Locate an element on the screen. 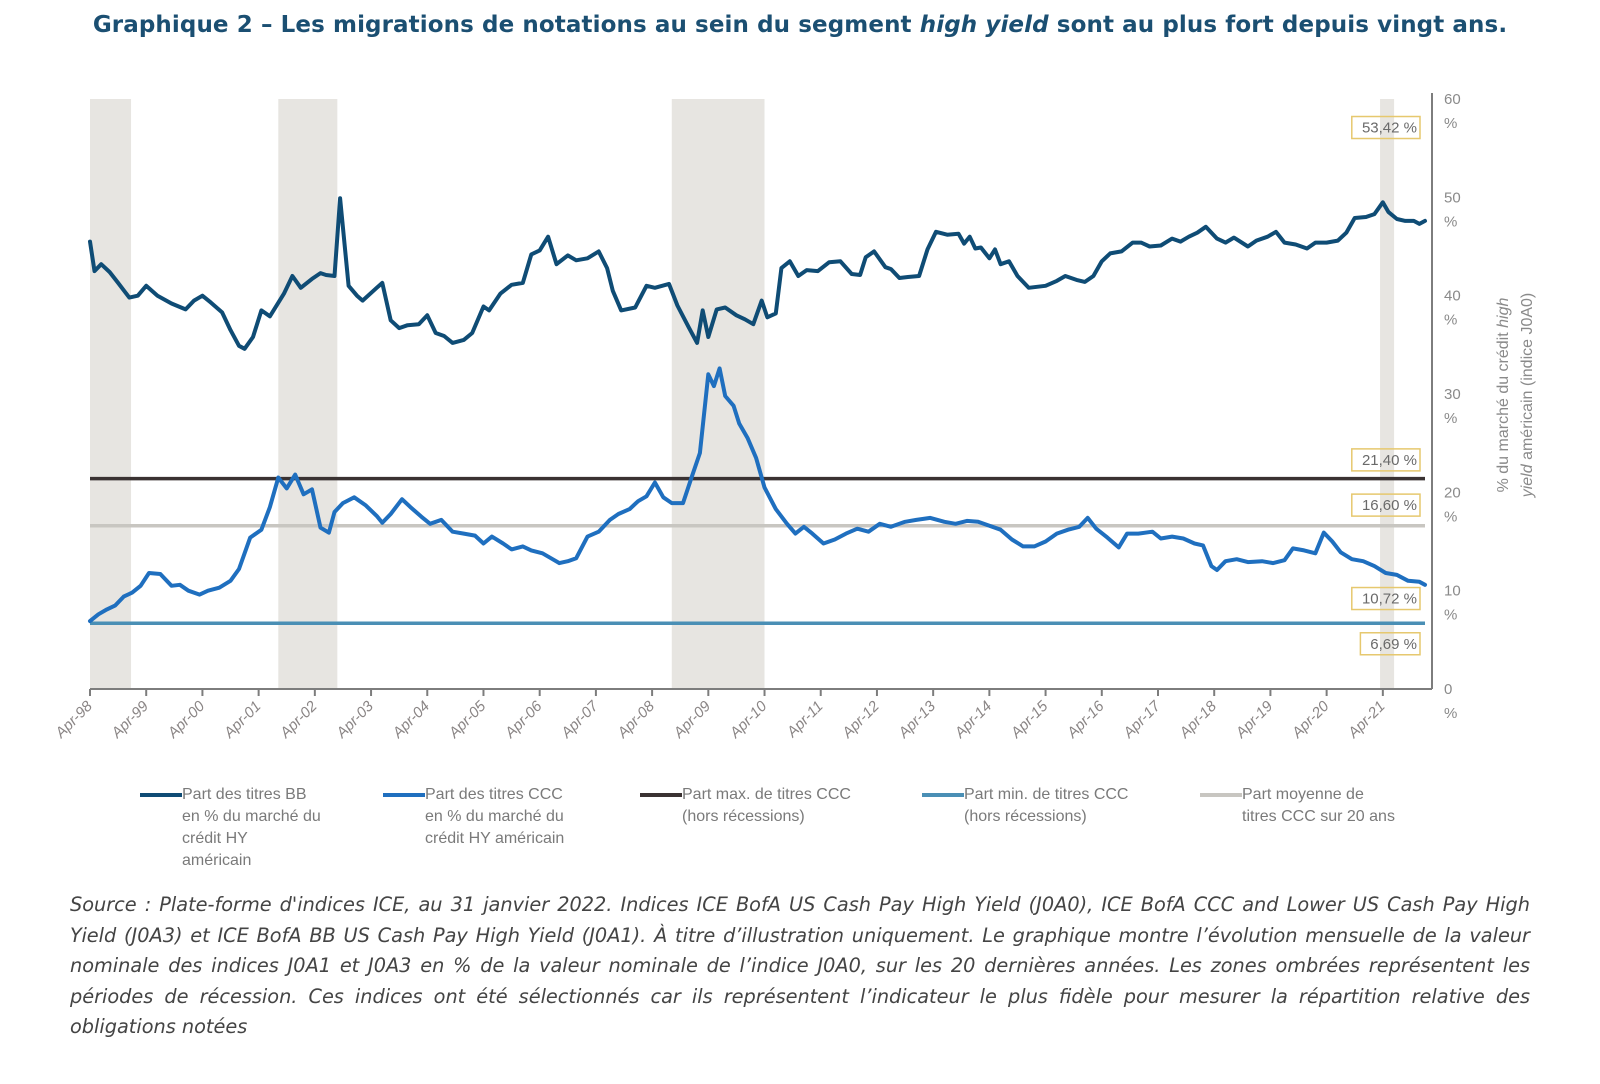 This screenshot has height=1084, width=1600. y-tick-label: 50 is located at coordinates (1452, 197).